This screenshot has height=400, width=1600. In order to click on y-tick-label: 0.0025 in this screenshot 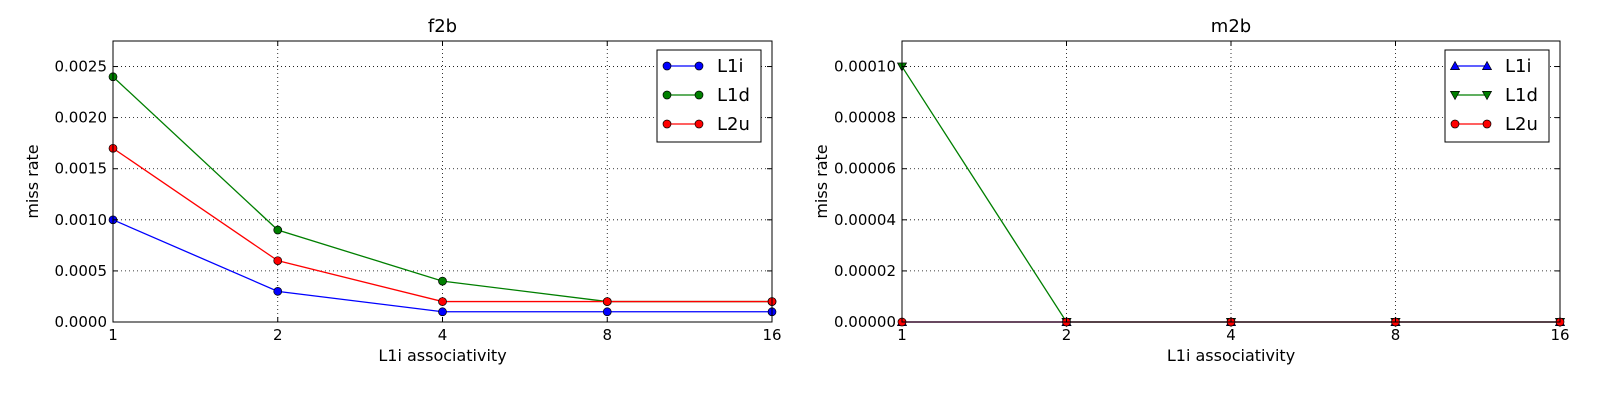, I will do `click(81, 67)`.